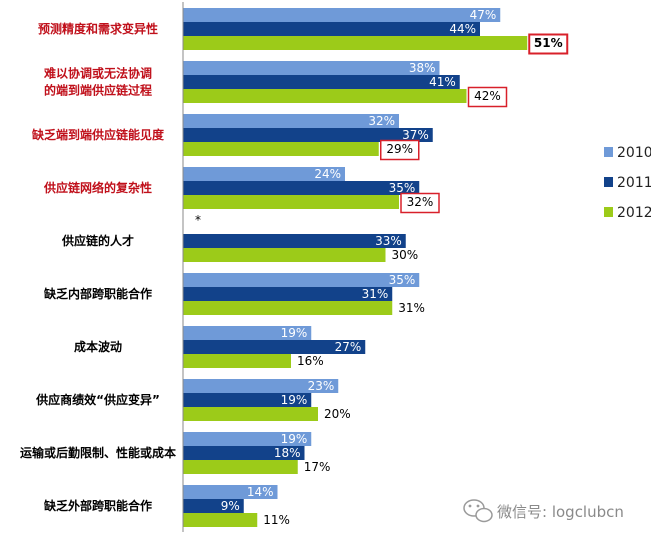  What do you see at coordinates (98, 452) in the screenshot?
I see `category-label: 运输或后勤限制、性能或成本` at bounding box center [98, 452].